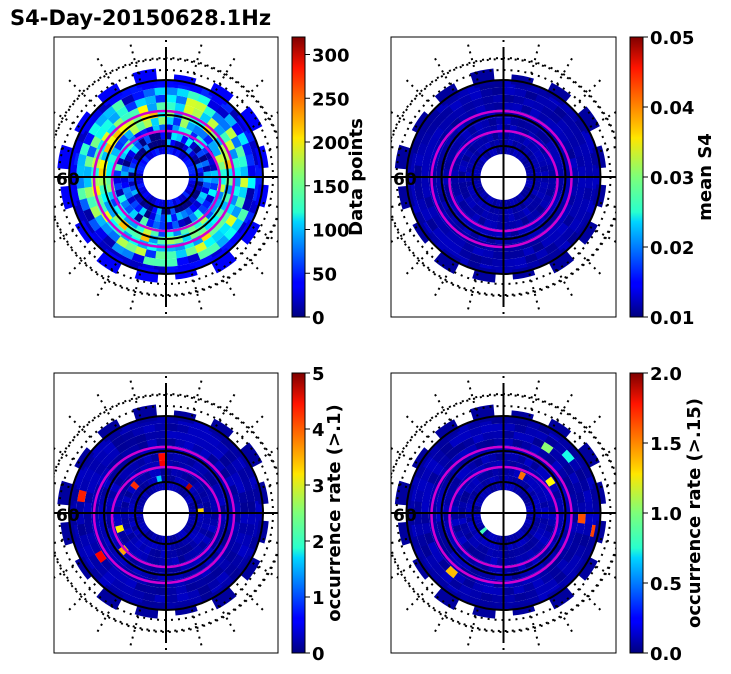 The width and height of the screenshot is (731, 674). Describe the element at coordinates (324, 274) in the screenshot. I see `colorbar-tick-label: 50` at that location.